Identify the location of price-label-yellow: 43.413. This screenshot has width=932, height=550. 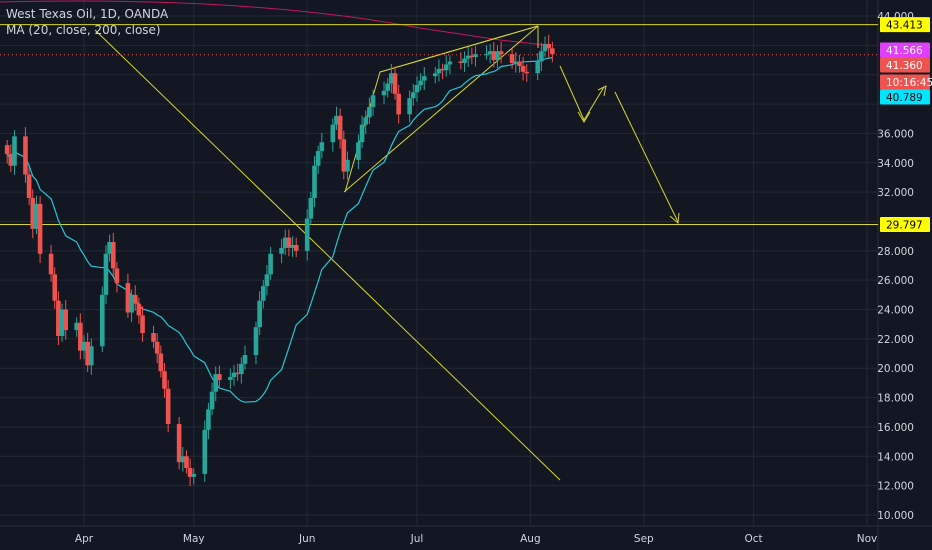
(905, 25).